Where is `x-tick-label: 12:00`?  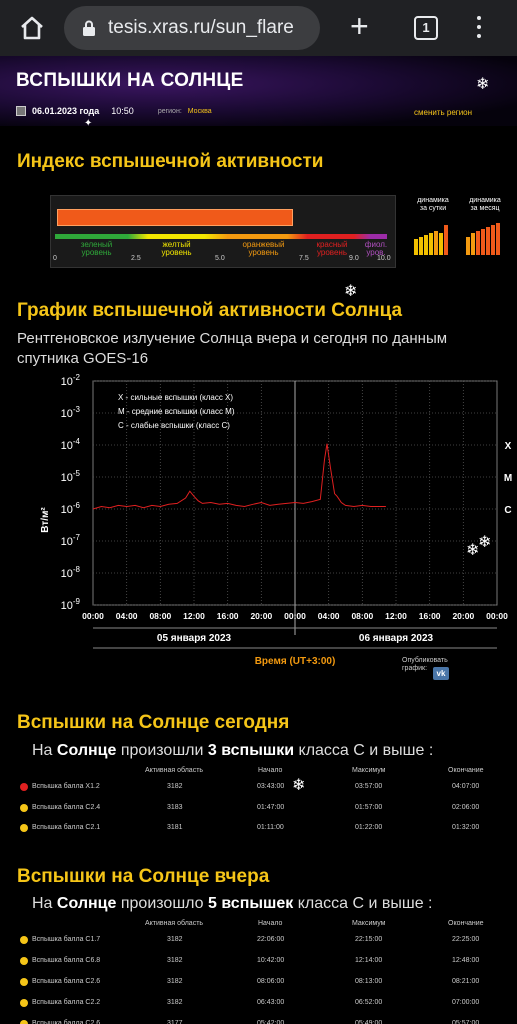 x-tick-label: 12:00 is located at coordinates (396, 616).